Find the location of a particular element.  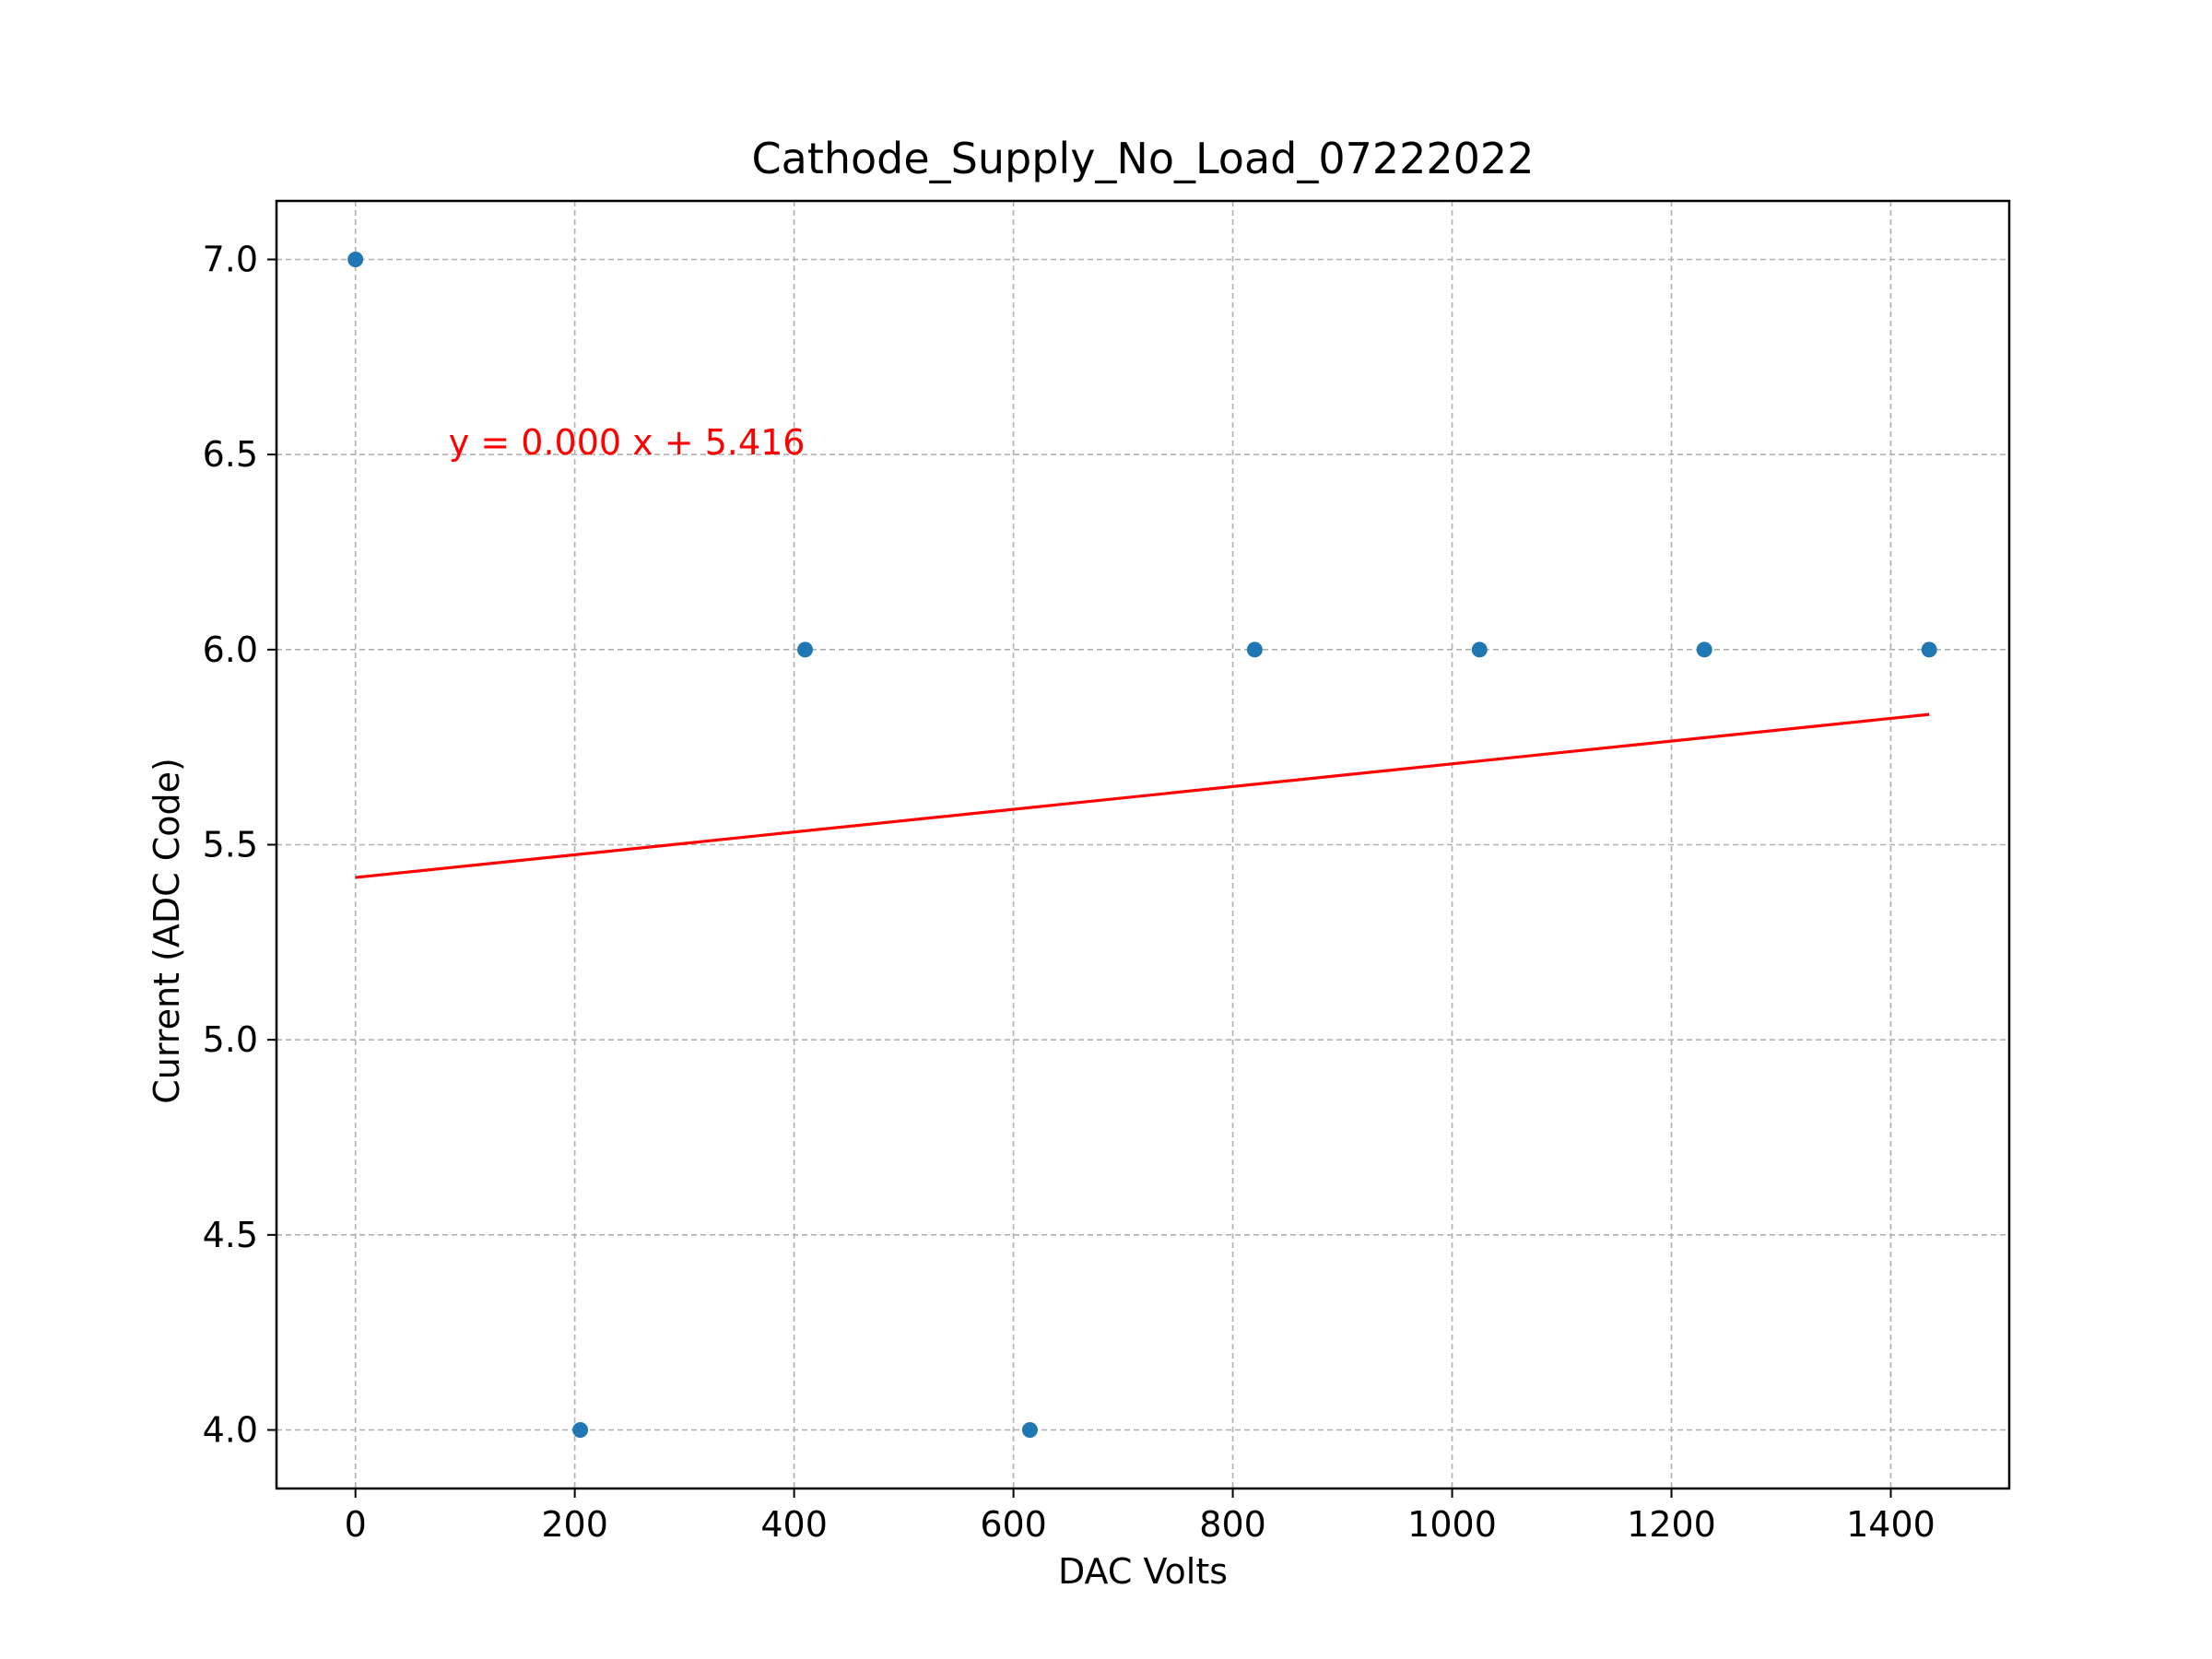

x-tick-label: 400 is located at coordinates (794, 1524).